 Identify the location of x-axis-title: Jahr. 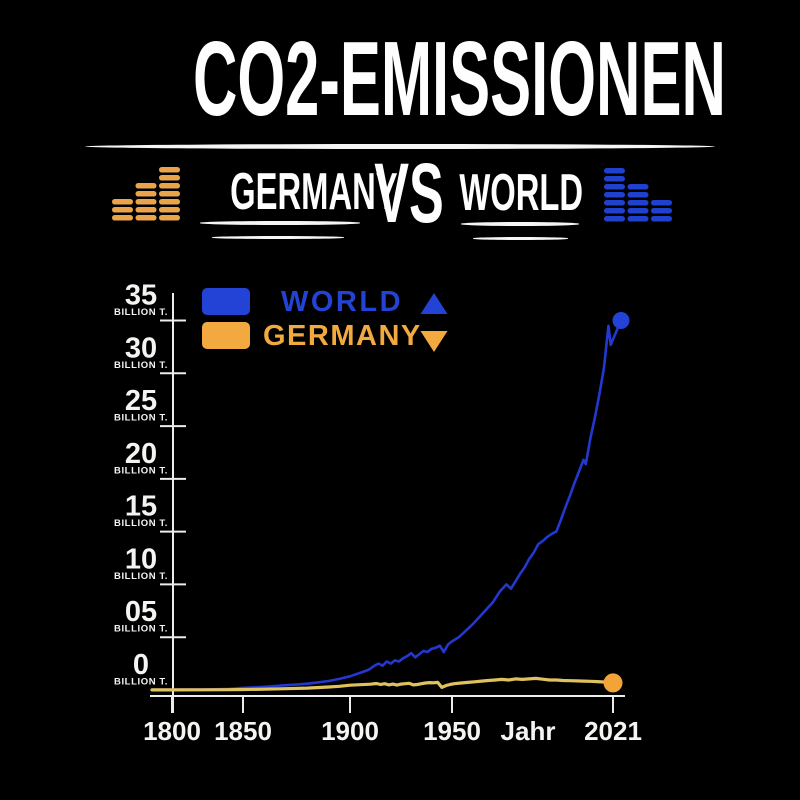
(528, 731).